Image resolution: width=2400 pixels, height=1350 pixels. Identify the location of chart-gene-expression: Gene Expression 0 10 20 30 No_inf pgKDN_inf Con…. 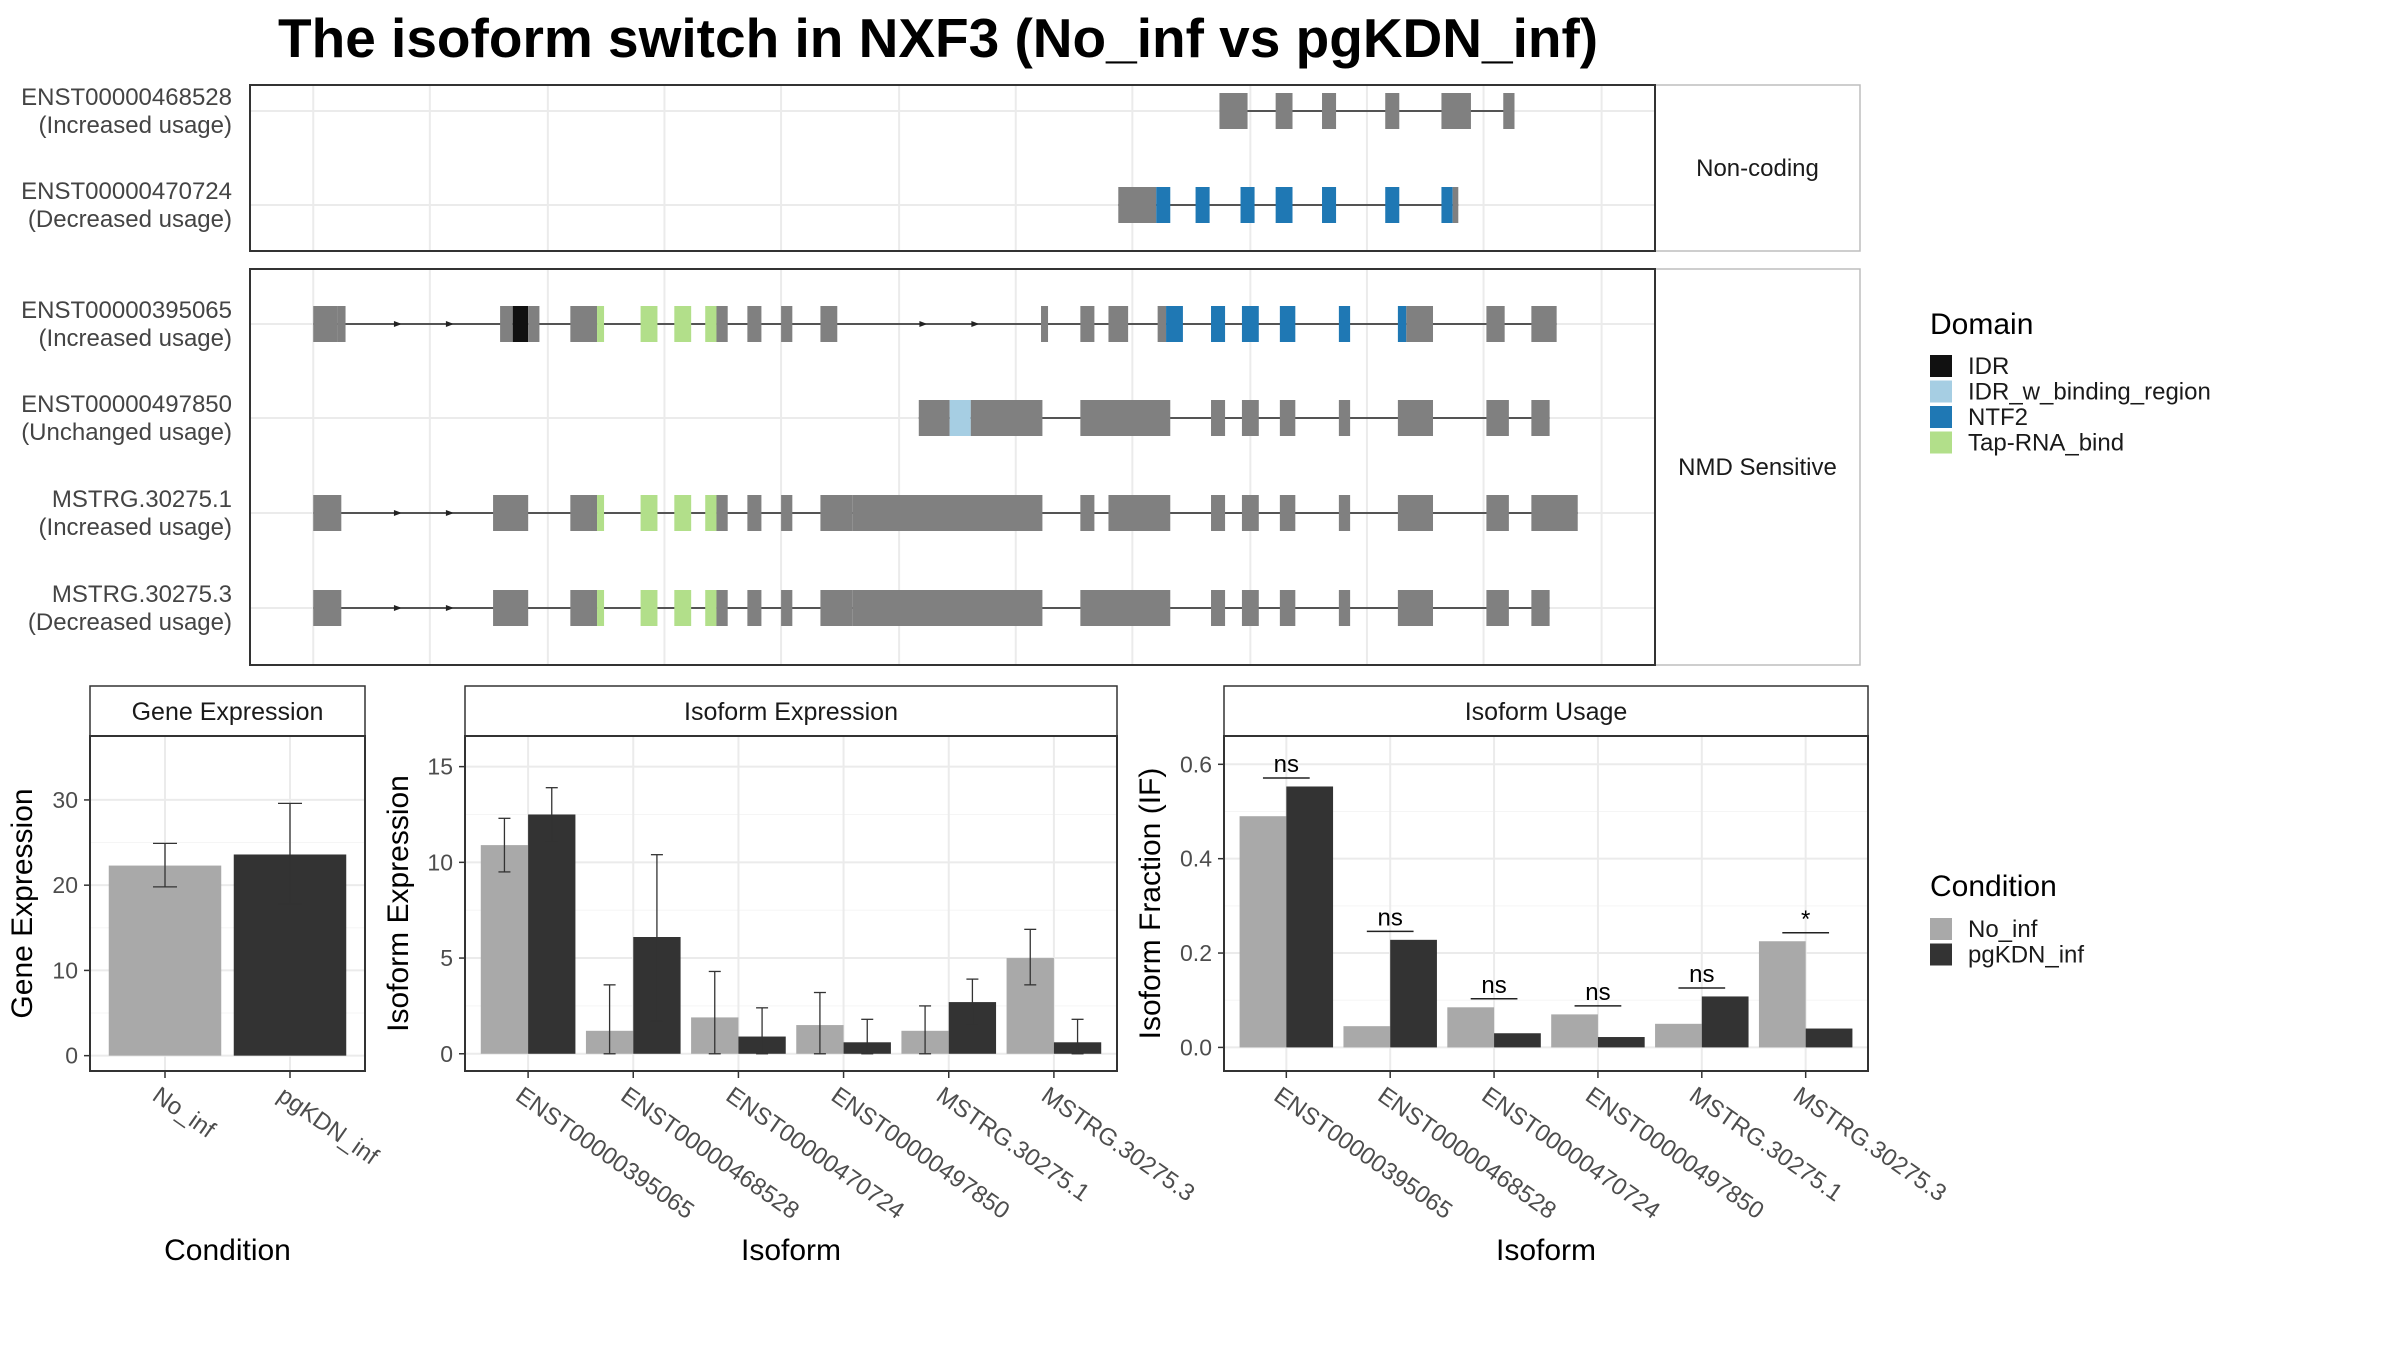
(195, 976).